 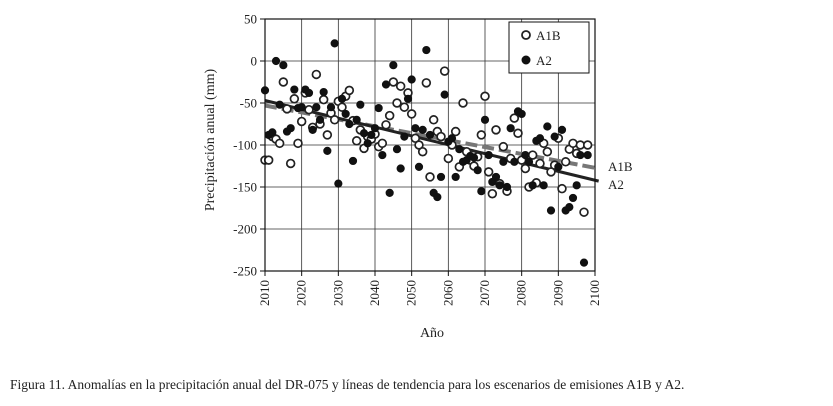 What do you see at coordinates (375, 128) in the screenshot?
I see `point-a2-2040` at bounding box center [375, 128].